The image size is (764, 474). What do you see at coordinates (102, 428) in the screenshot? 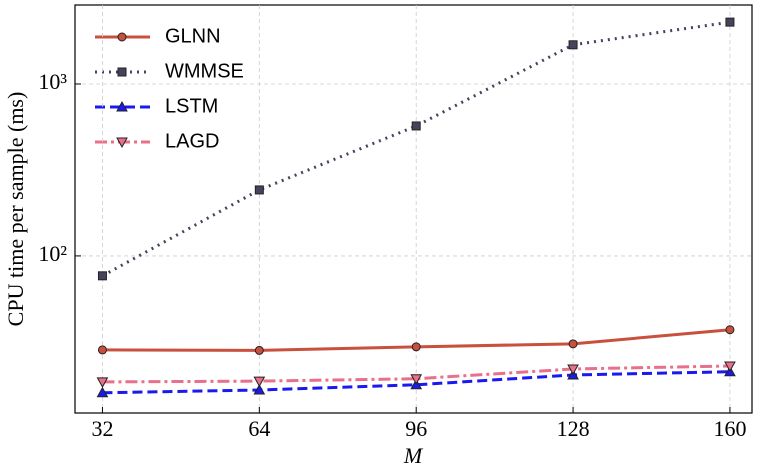
I see `x-tick-label: 32` at bounding box center [102, 428].